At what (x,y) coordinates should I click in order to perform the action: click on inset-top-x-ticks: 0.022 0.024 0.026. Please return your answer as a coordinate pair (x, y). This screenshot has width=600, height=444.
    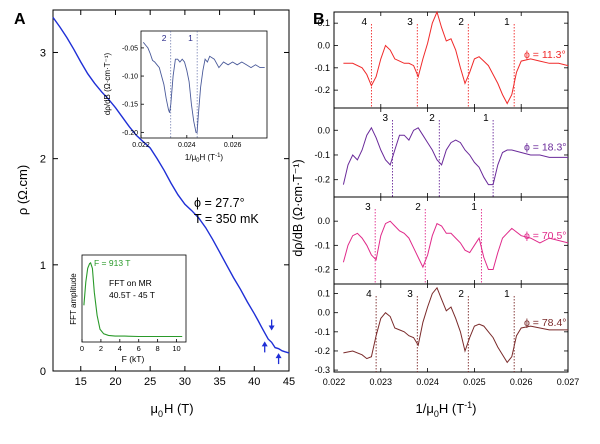
    Looking at the image, I should click on (186, 142).